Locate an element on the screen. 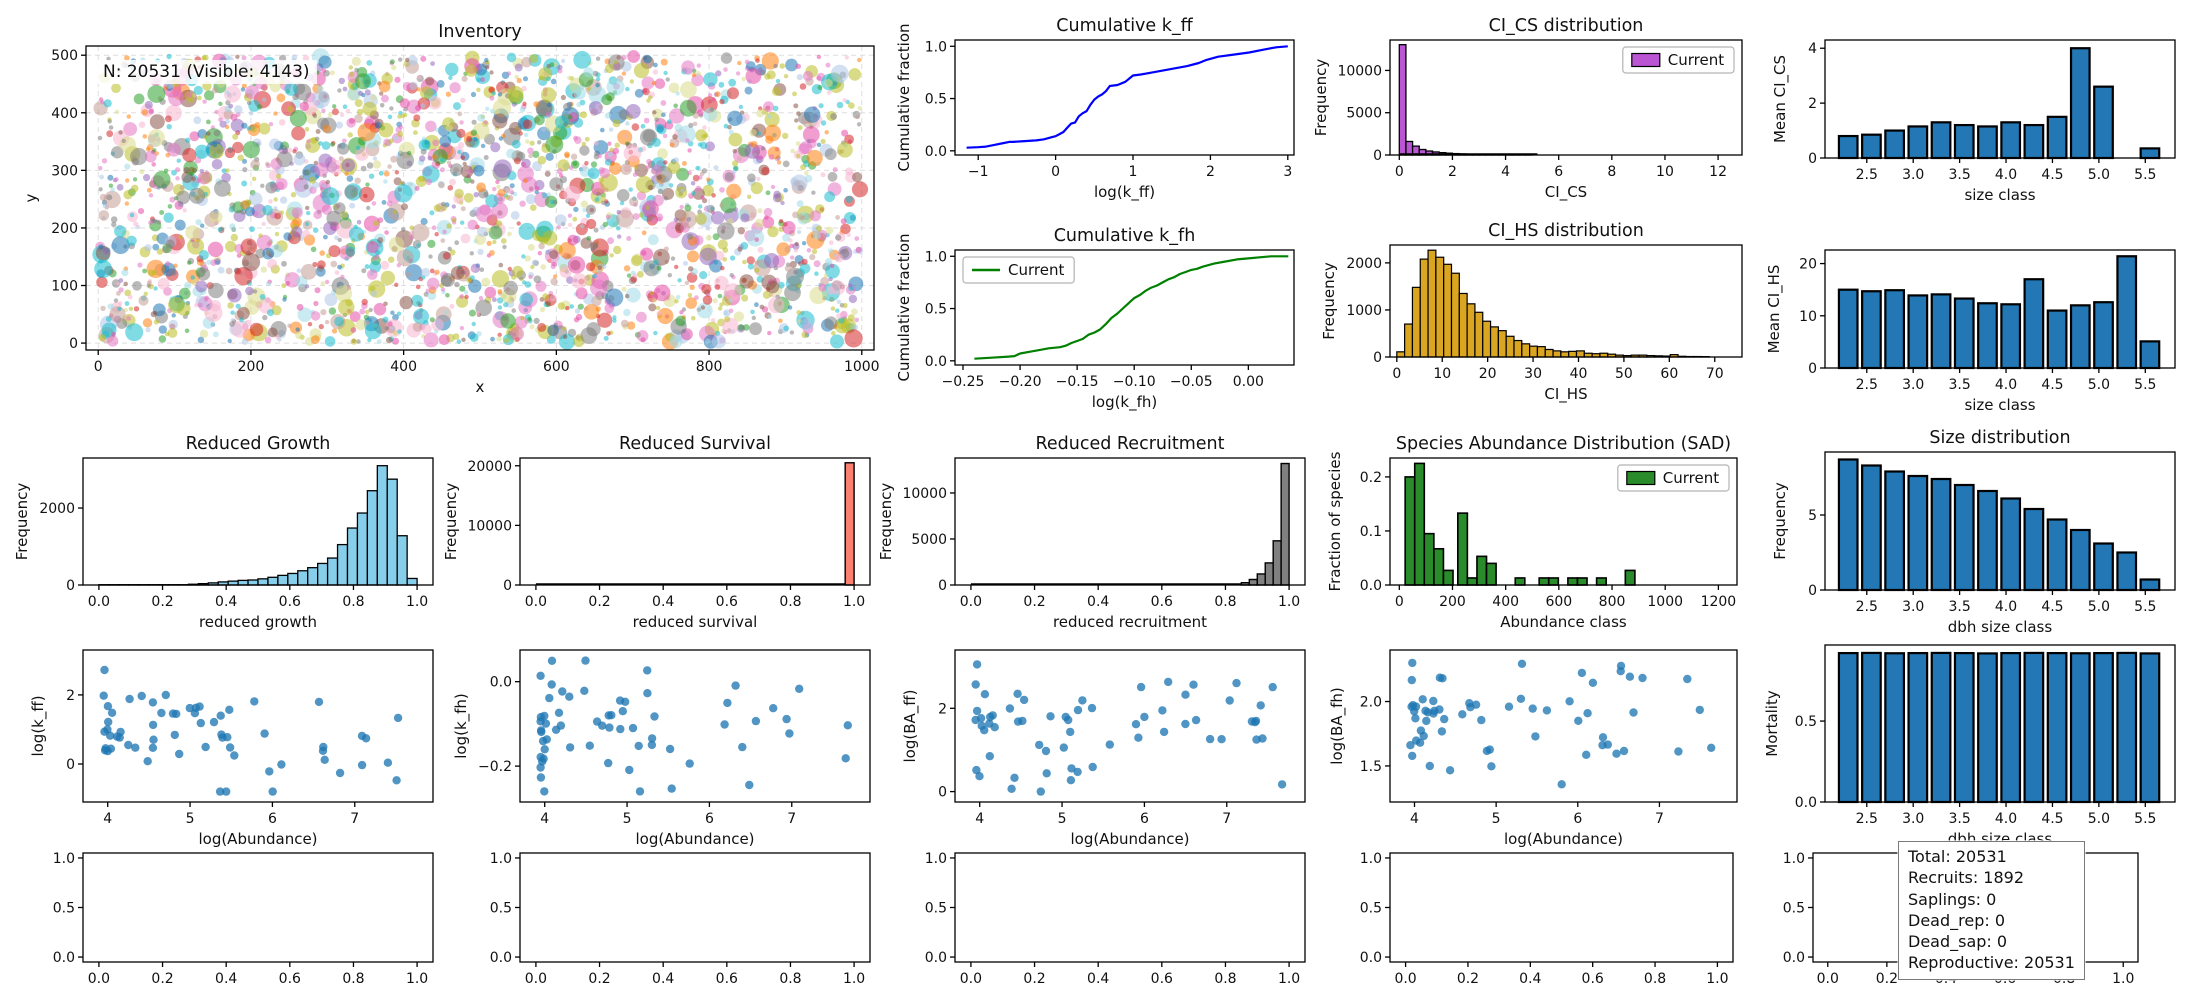 This screenshot has height=1000, width=2200. y-axis-label: log(BA_ff) is located at coordinates (910, 726).